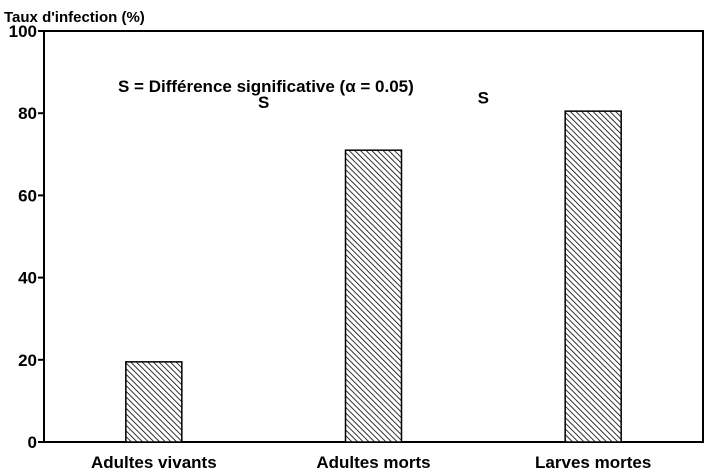  I want to click on x-tick-label: Adultes morts, so click(373, 462).